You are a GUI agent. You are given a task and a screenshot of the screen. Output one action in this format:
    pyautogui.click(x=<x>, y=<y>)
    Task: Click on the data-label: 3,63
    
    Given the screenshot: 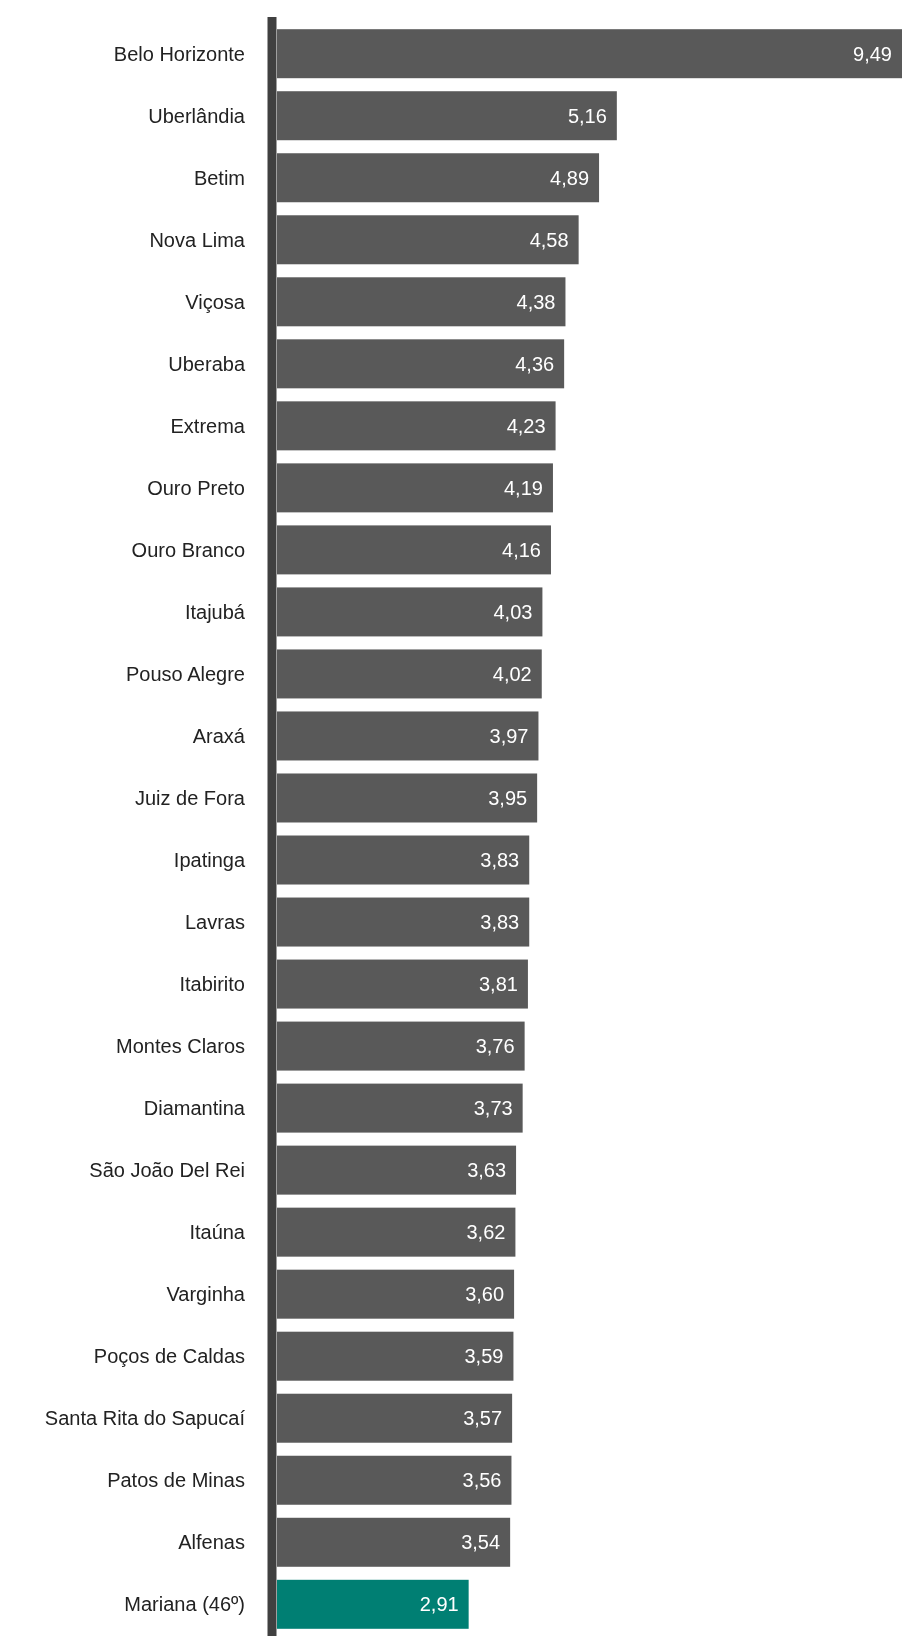 What is the action you would take?
    pyautogui.click(x=487, y=1170)
    